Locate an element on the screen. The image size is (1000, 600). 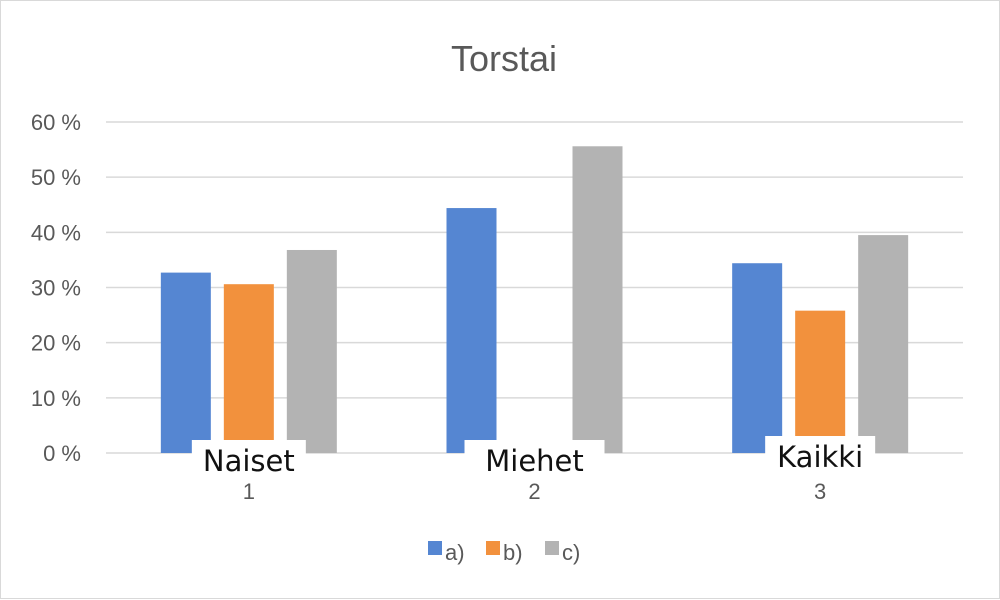
legend-entry: a) is located at coordinates (455, 552).